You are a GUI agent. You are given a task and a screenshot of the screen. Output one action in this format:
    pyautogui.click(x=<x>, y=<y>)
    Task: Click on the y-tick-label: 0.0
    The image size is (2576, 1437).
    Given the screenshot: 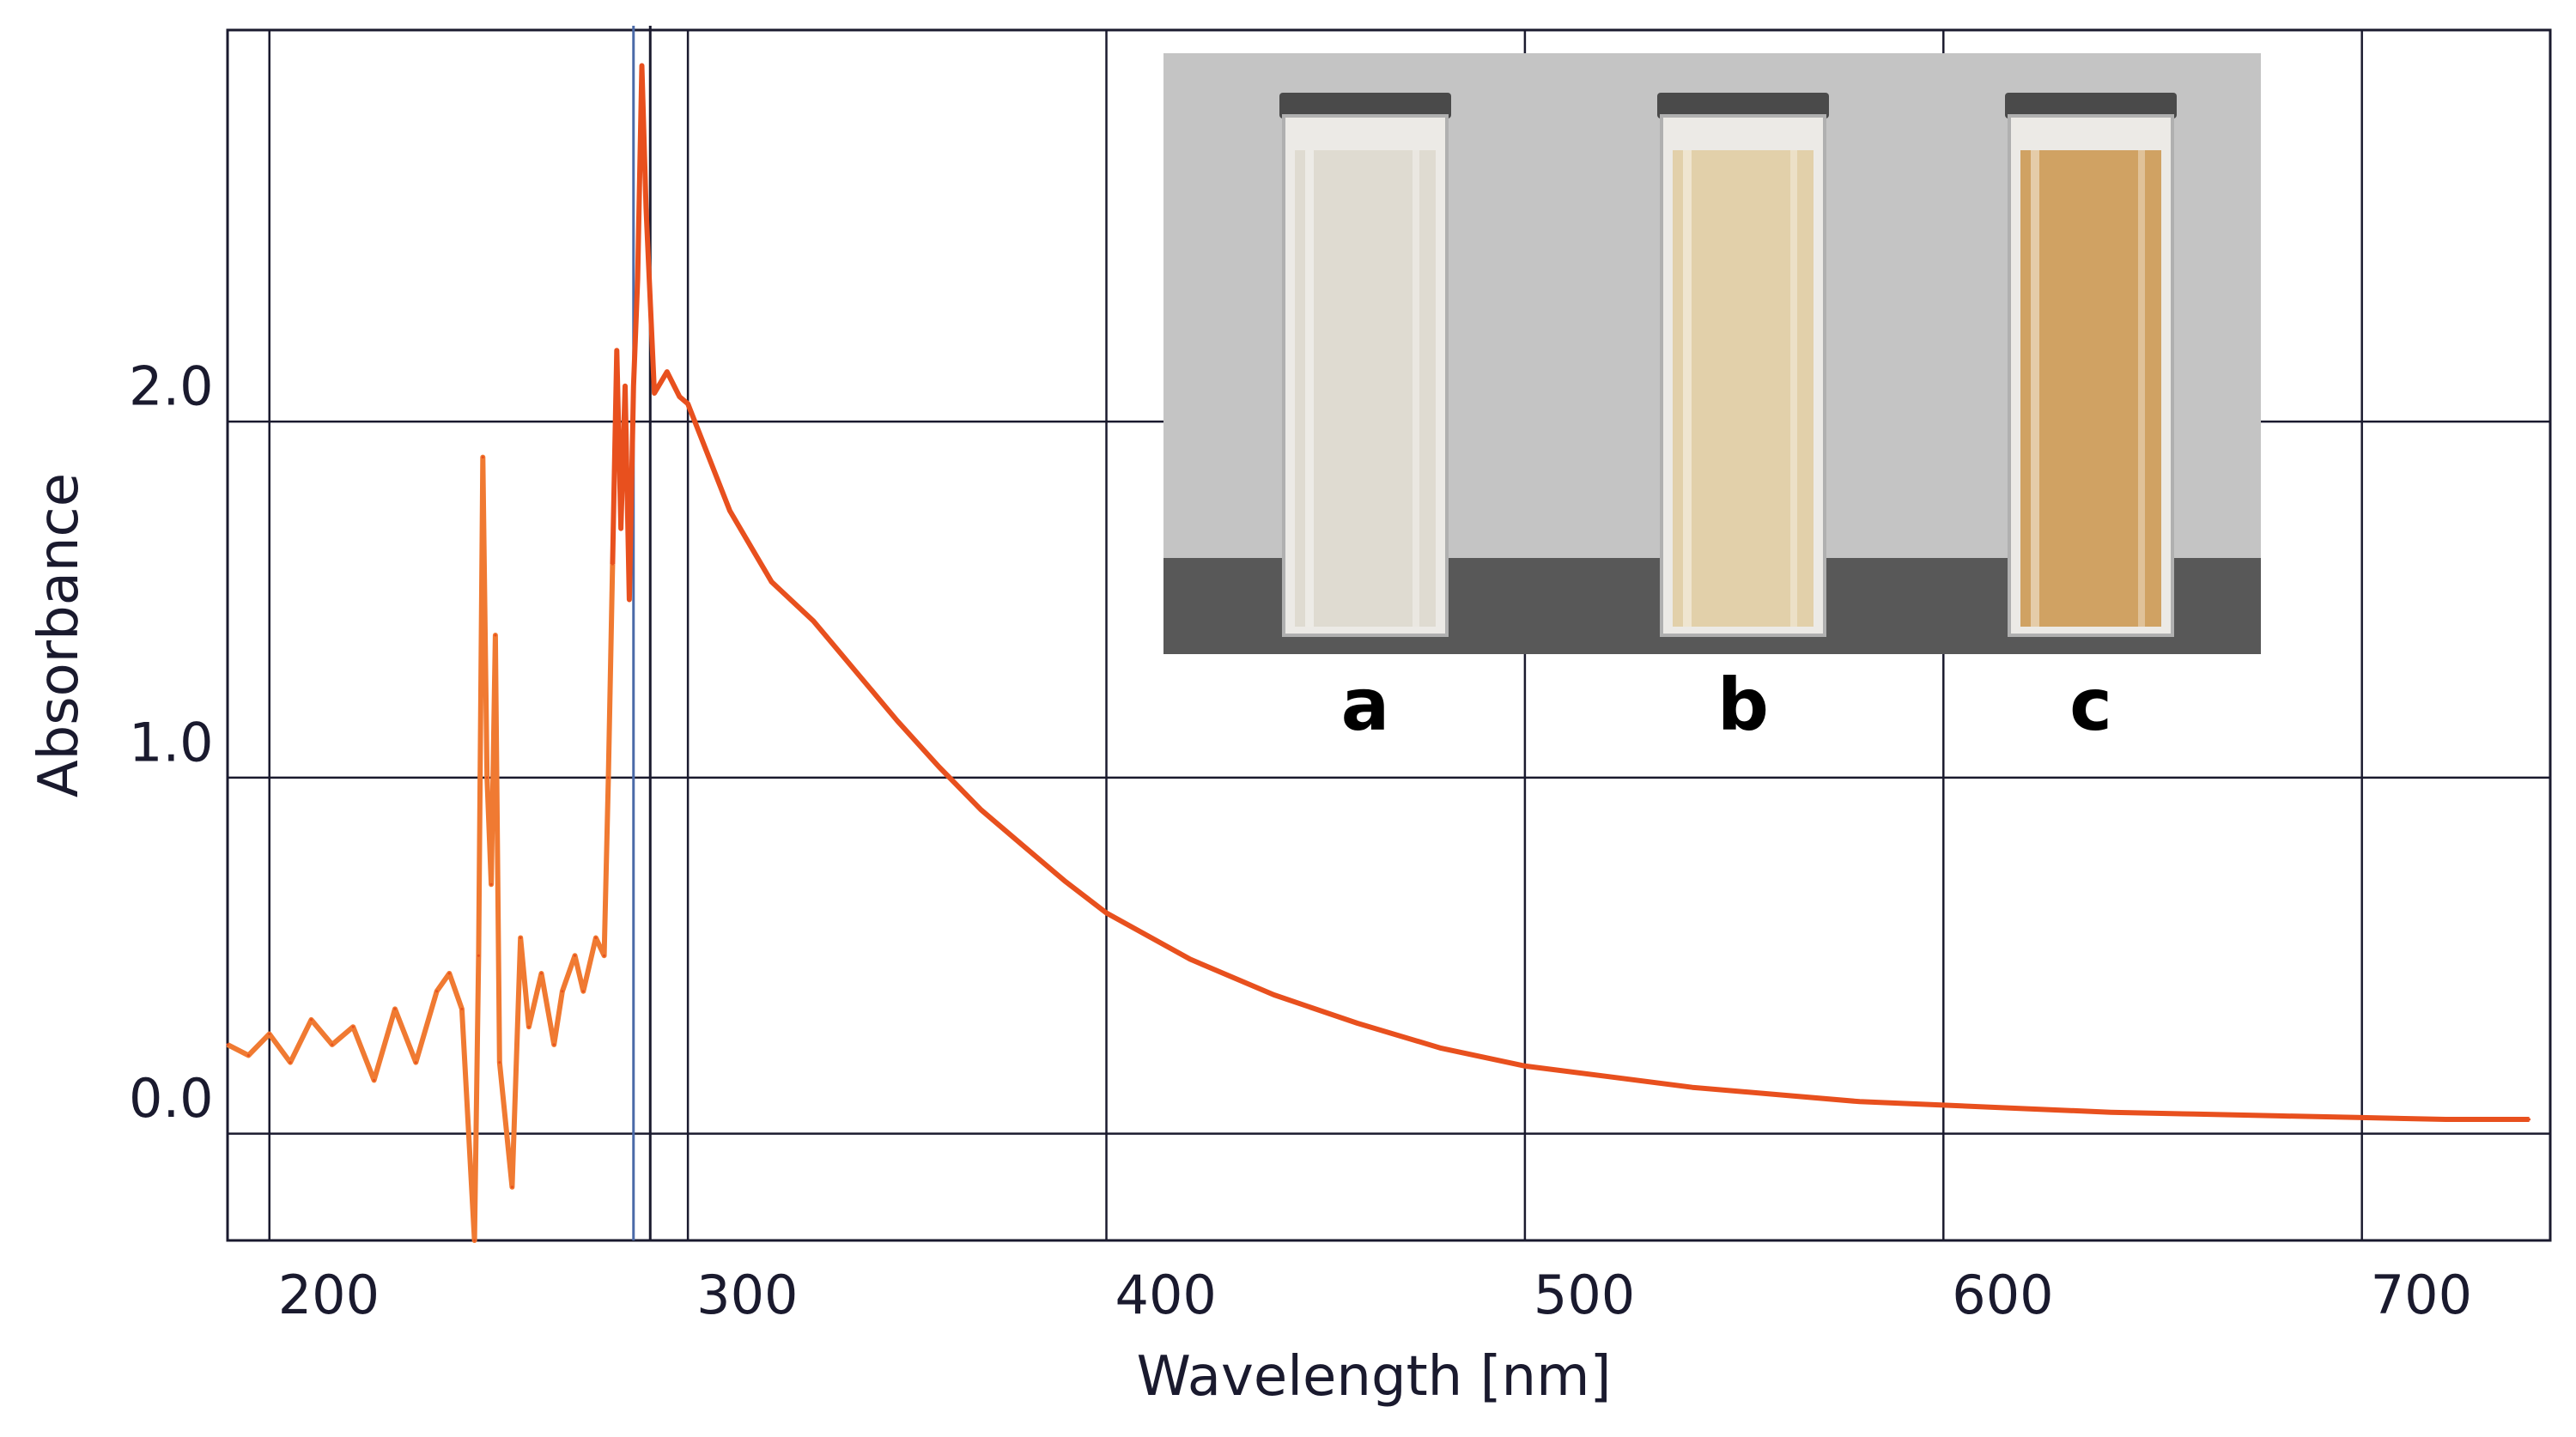 What is the action you would take?
    pyautogui.click(x=171, y=1098)
    